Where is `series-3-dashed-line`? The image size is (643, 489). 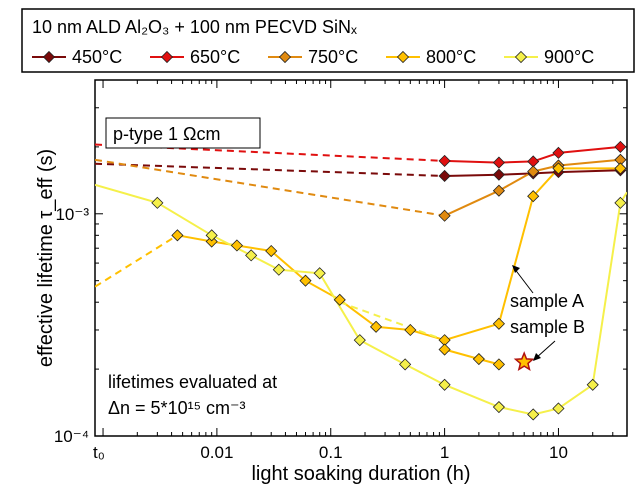 series-3-dashed-line is located at coordinates (136, 261).